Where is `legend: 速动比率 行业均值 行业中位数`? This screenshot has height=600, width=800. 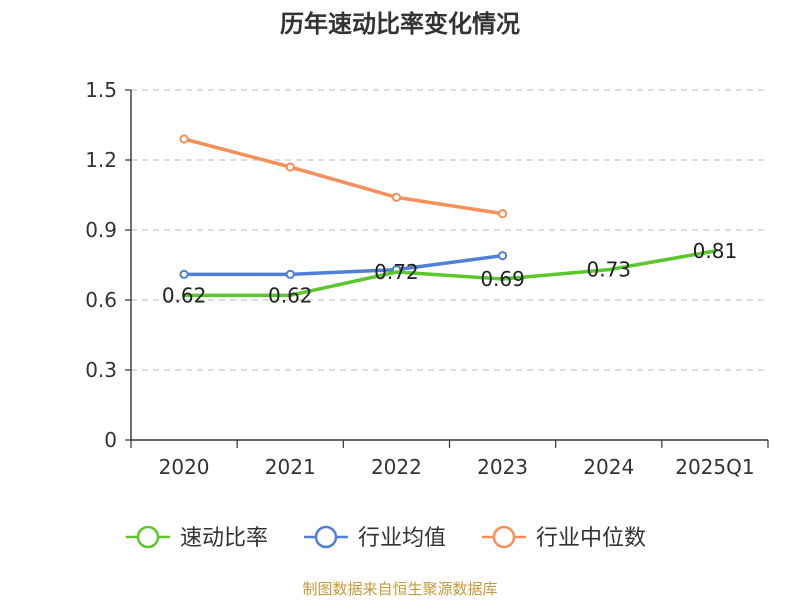 legend: 速动比率 行业均值 行业中位数 is located at coordinates (386, 538).